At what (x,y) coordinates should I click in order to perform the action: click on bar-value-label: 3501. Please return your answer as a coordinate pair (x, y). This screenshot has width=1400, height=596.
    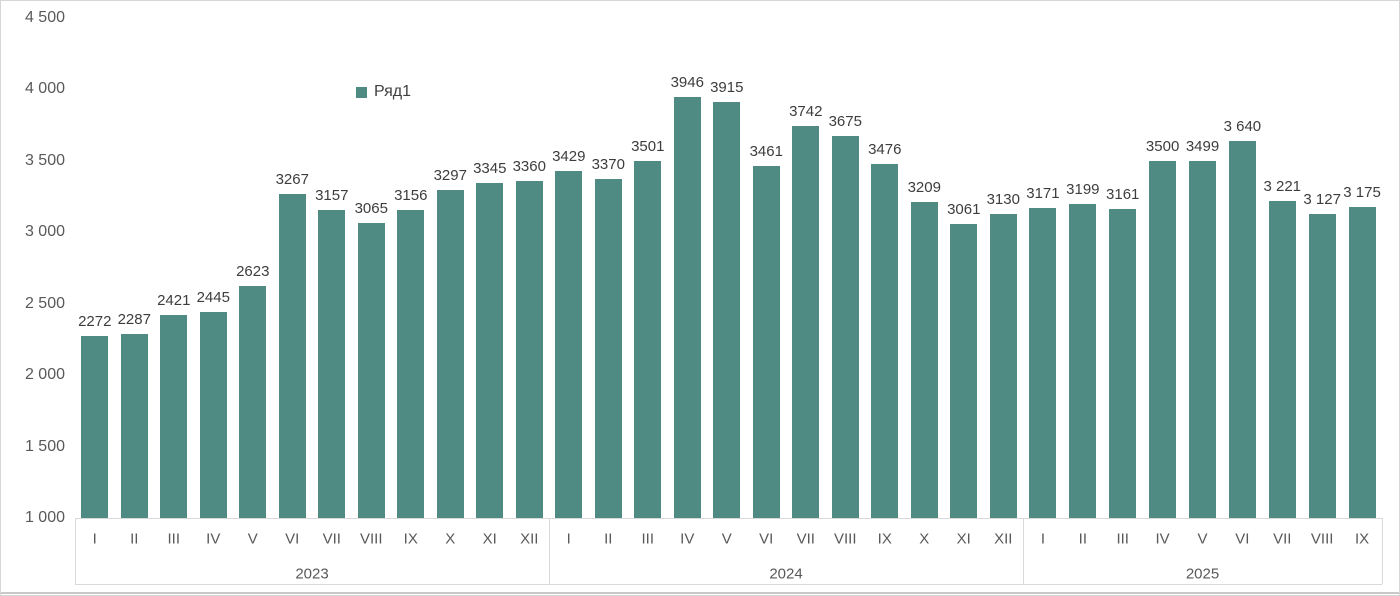
    Looking at the image, I should click on (648, 146).